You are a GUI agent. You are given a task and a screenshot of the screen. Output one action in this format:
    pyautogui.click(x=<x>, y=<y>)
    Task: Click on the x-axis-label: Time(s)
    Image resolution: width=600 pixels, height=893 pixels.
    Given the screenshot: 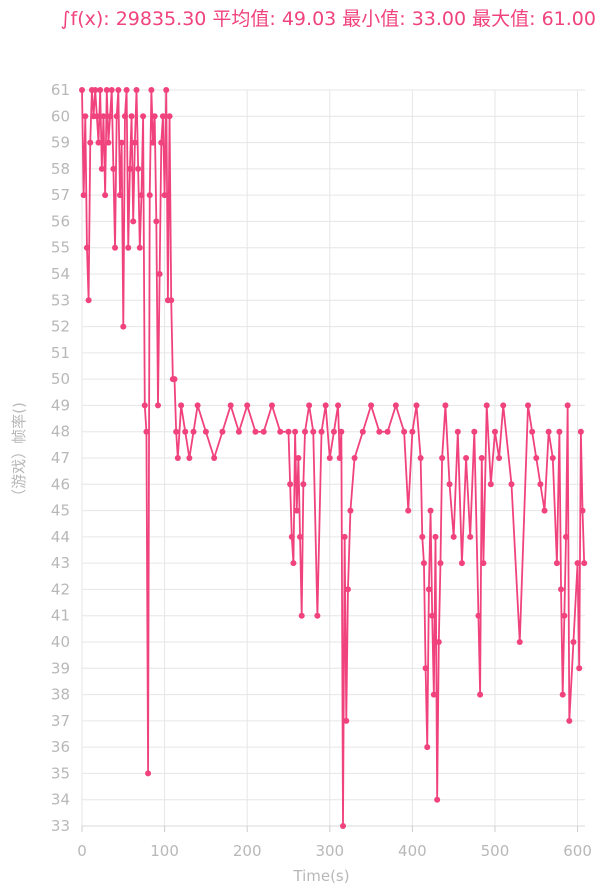 What is the action you would take?
    pyautogui.click(x=320, y=876)
    